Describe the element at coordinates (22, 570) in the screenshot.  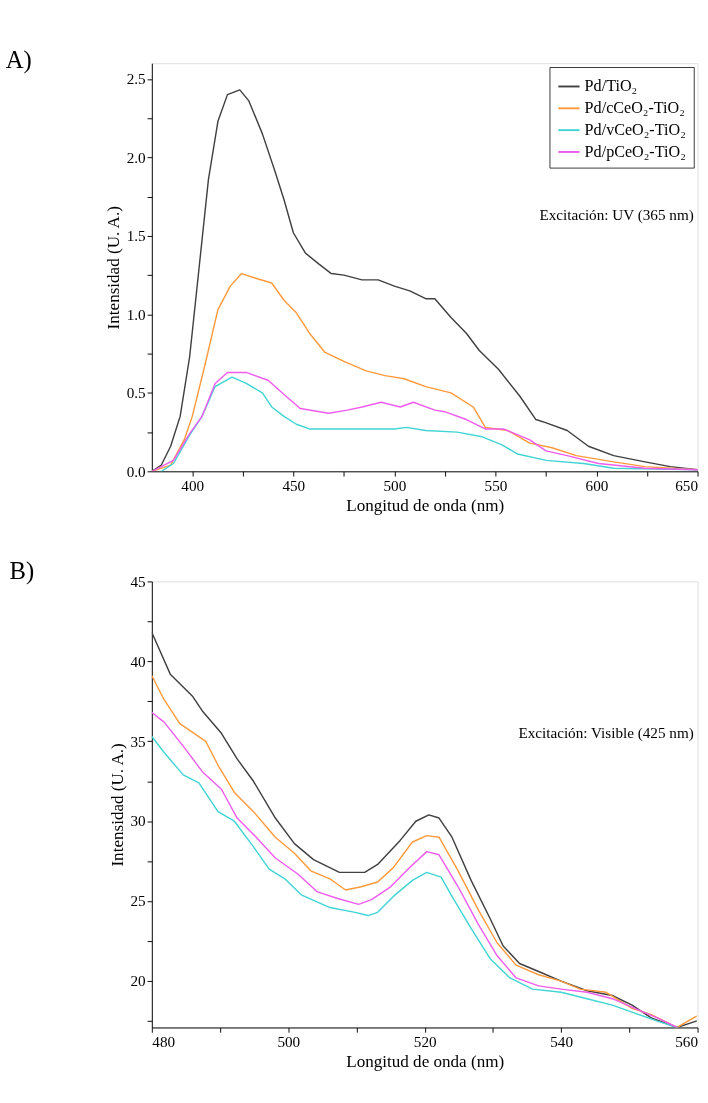
I see `chart-title: B)` at that location.